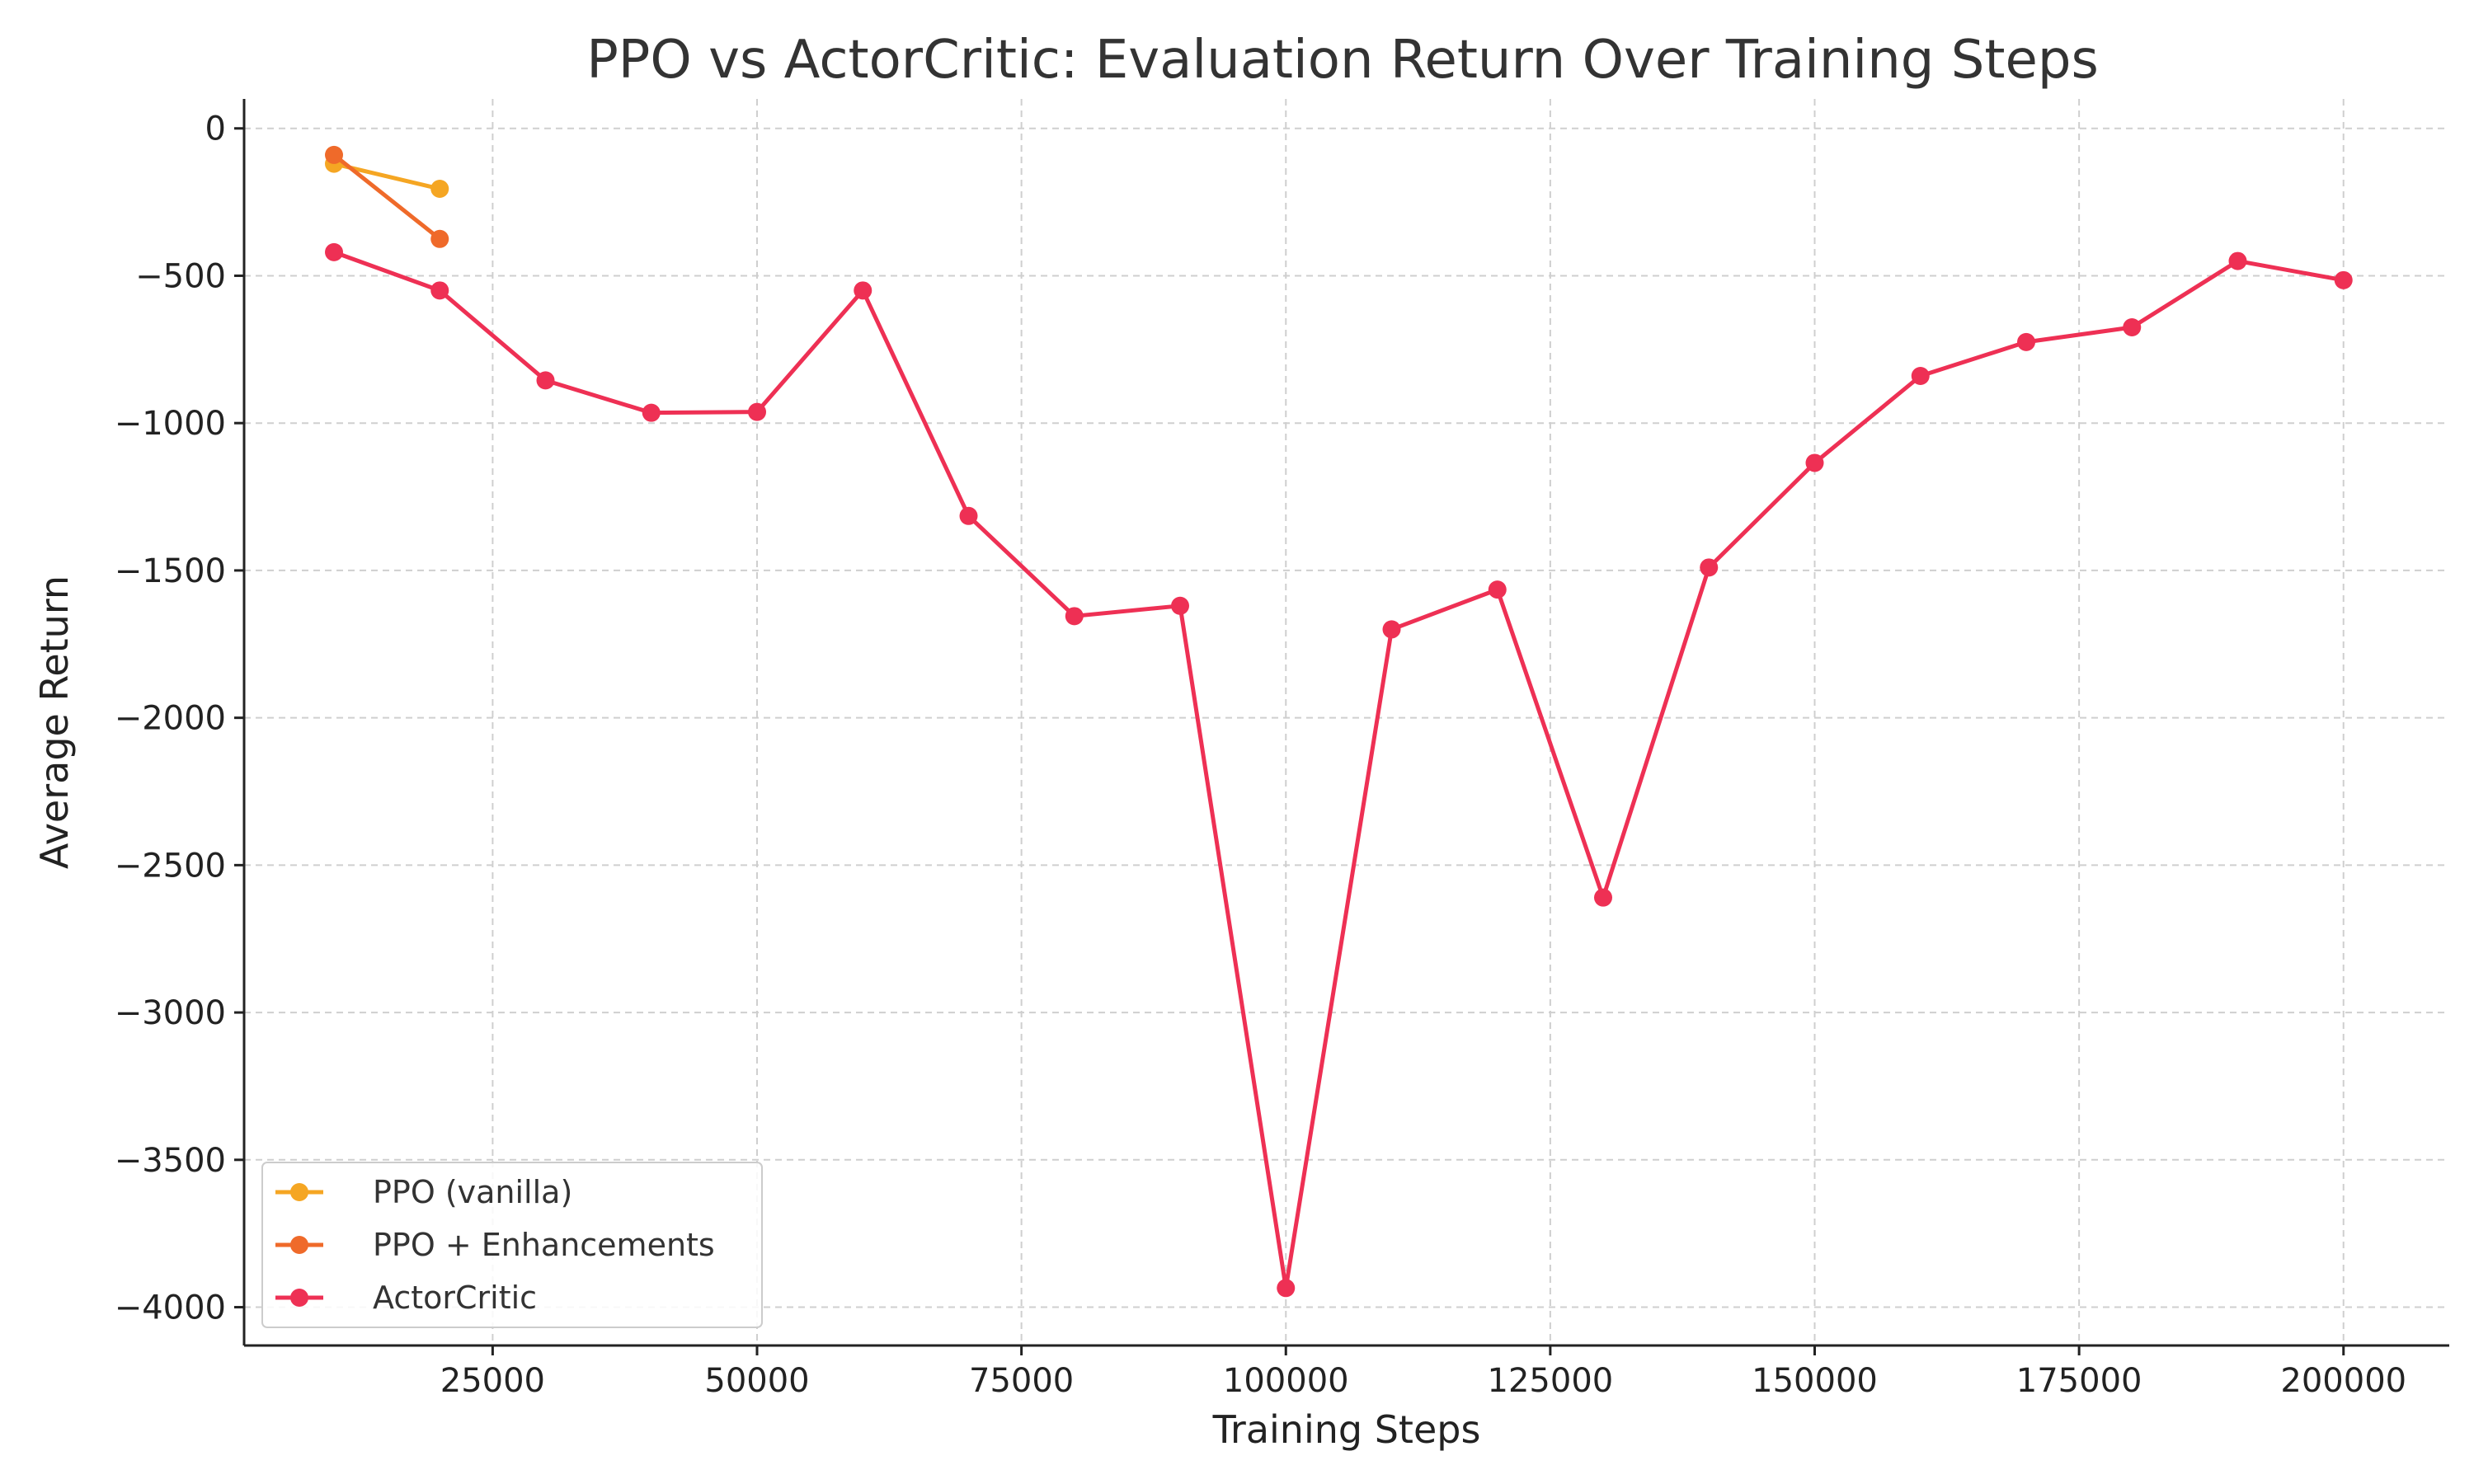 This screenshot has width=2474, height=1484. I want to click on x-tick-label: 200000, so click(2343, 1381).